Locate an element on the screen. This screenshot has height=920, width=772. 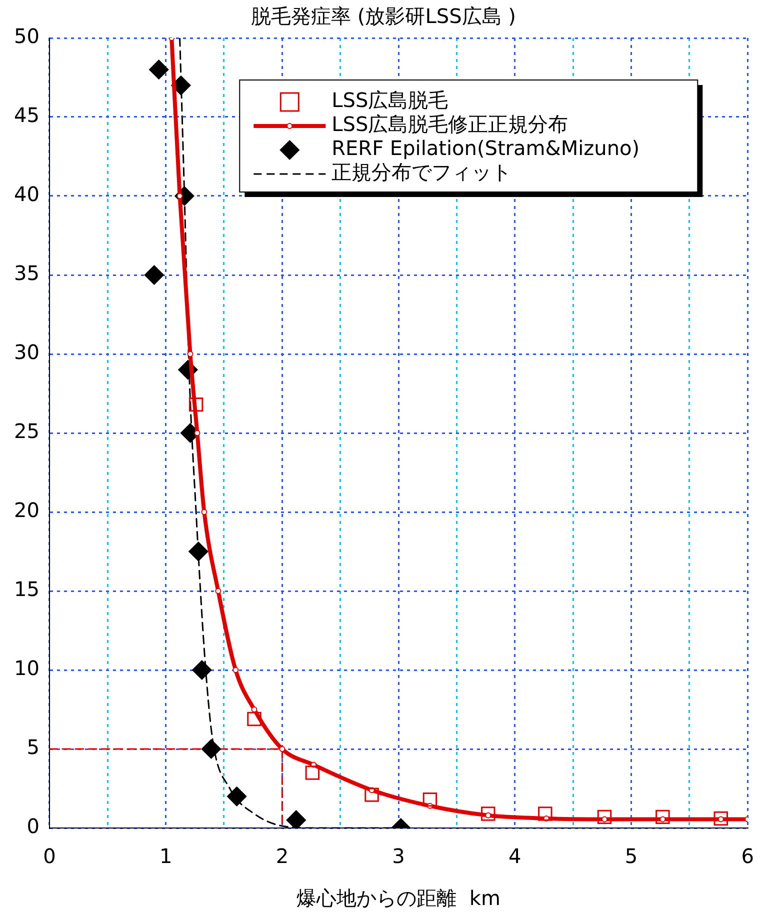
y-tick-label: 5 is located at coordinates (33, 747).